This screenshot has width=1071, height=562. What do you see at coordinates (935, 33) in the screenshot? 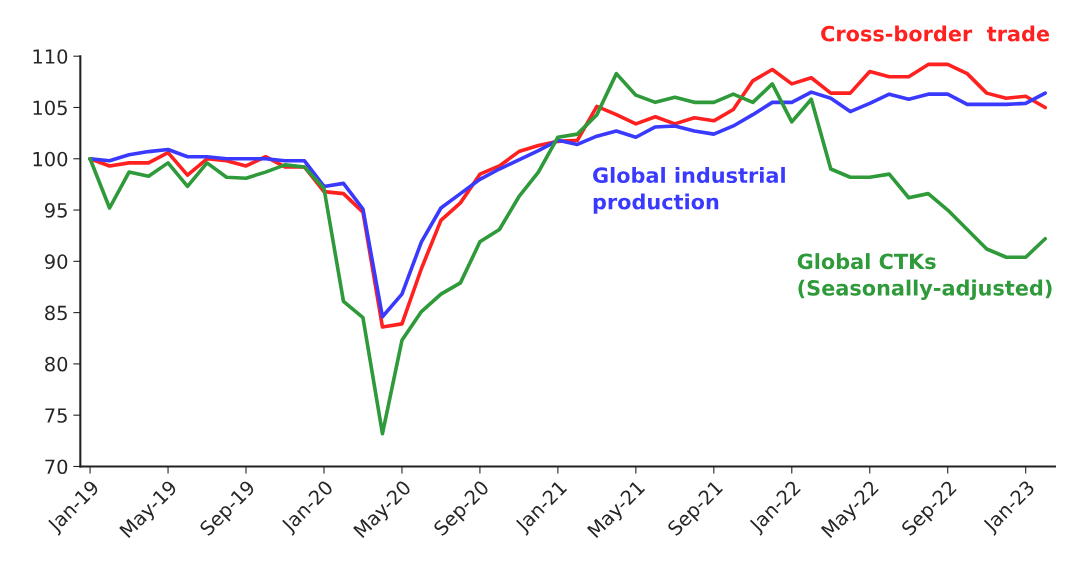
I see `series-label: Cross-border trade` at bounding box center [935, 33].